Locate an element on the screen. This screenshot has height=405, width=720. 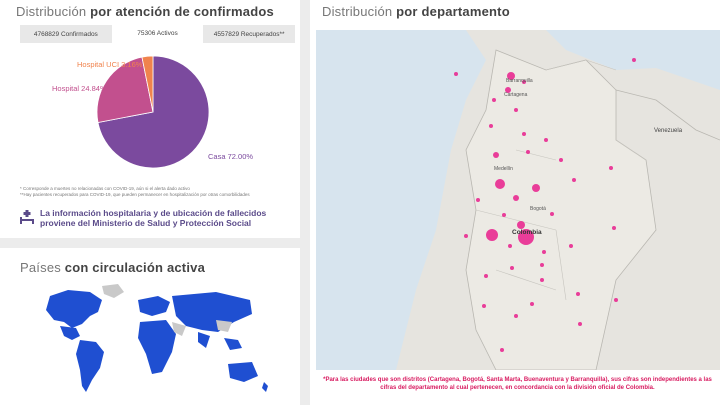
department-borders is located at coordinates (561, 180).